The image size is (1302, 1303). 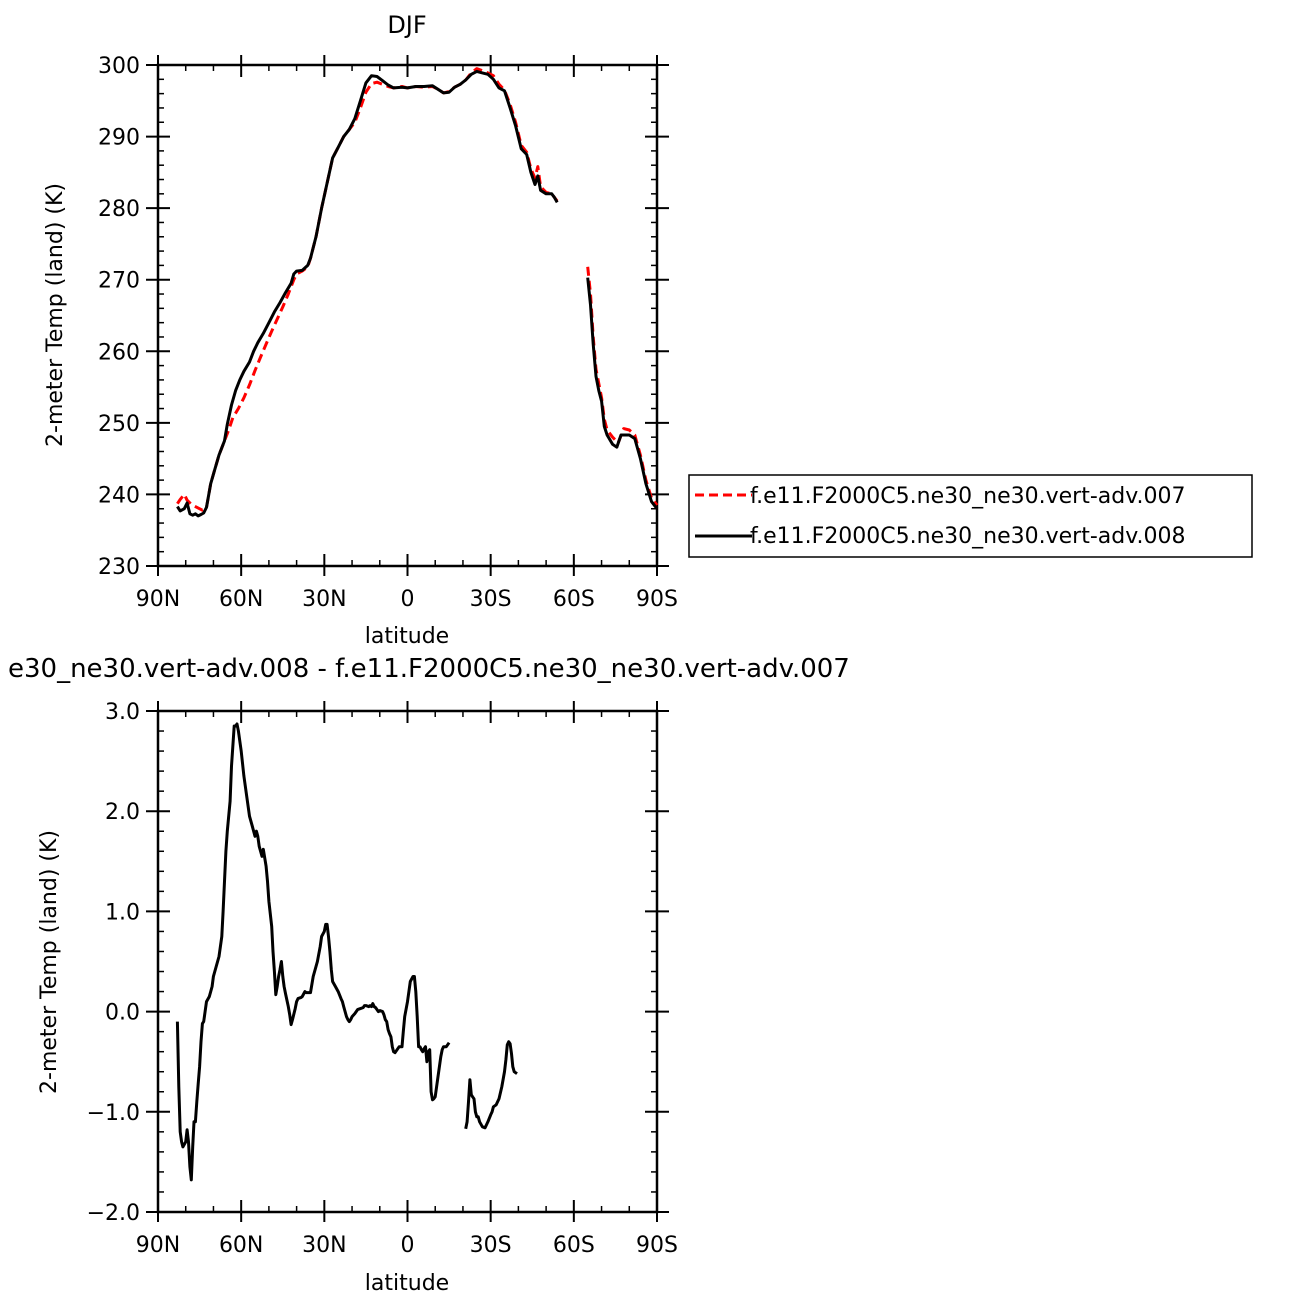 I want to click on top-plot-frame, so click(x=407, y=315).